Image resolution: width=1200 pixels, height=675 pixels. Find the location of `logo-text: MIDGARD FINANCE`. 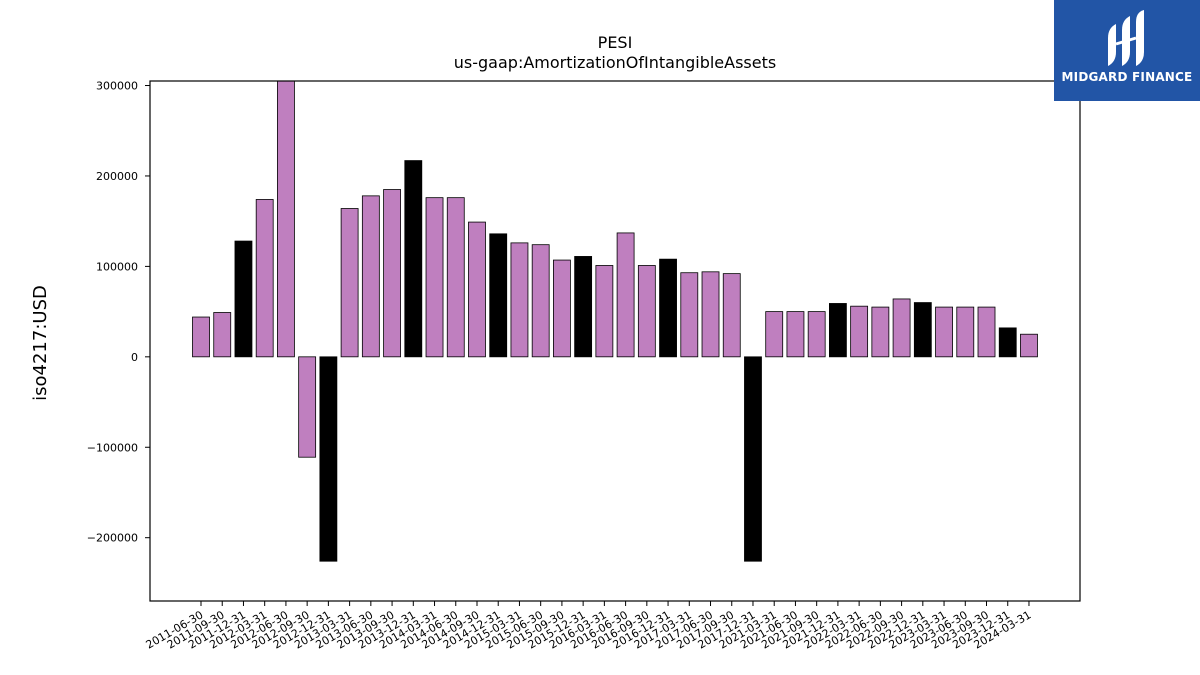

logo-text: MIDGARD FINANCE is located at coordinates (1127, 77).